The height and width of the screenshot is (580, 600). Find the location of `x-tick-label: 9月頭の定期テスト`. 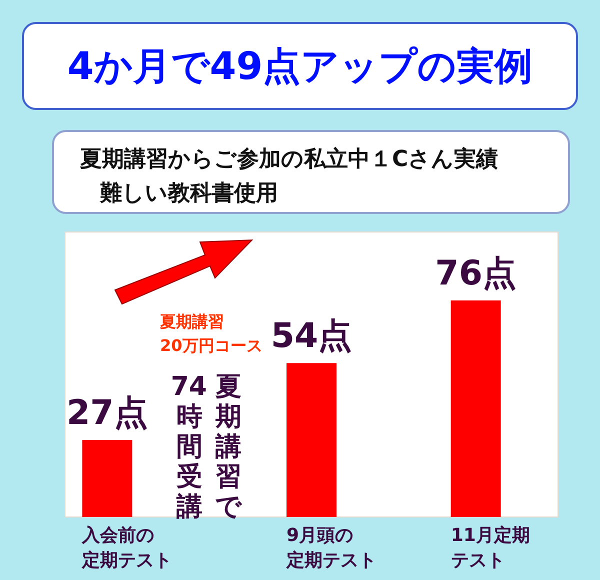

x-tick-label: 9月頭の定期テスト is located at coordinates (332, 548).